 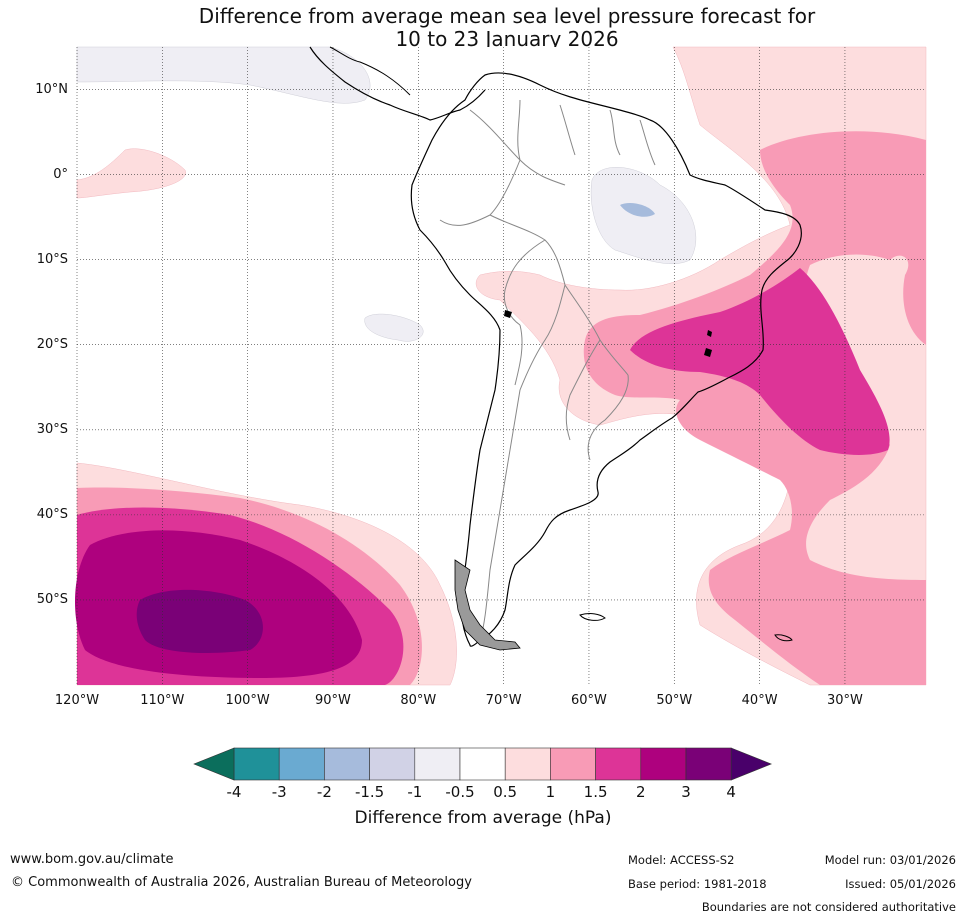 I want to click on anomaly-pos-1.5-2-brazil, so click(x=760, y=361).